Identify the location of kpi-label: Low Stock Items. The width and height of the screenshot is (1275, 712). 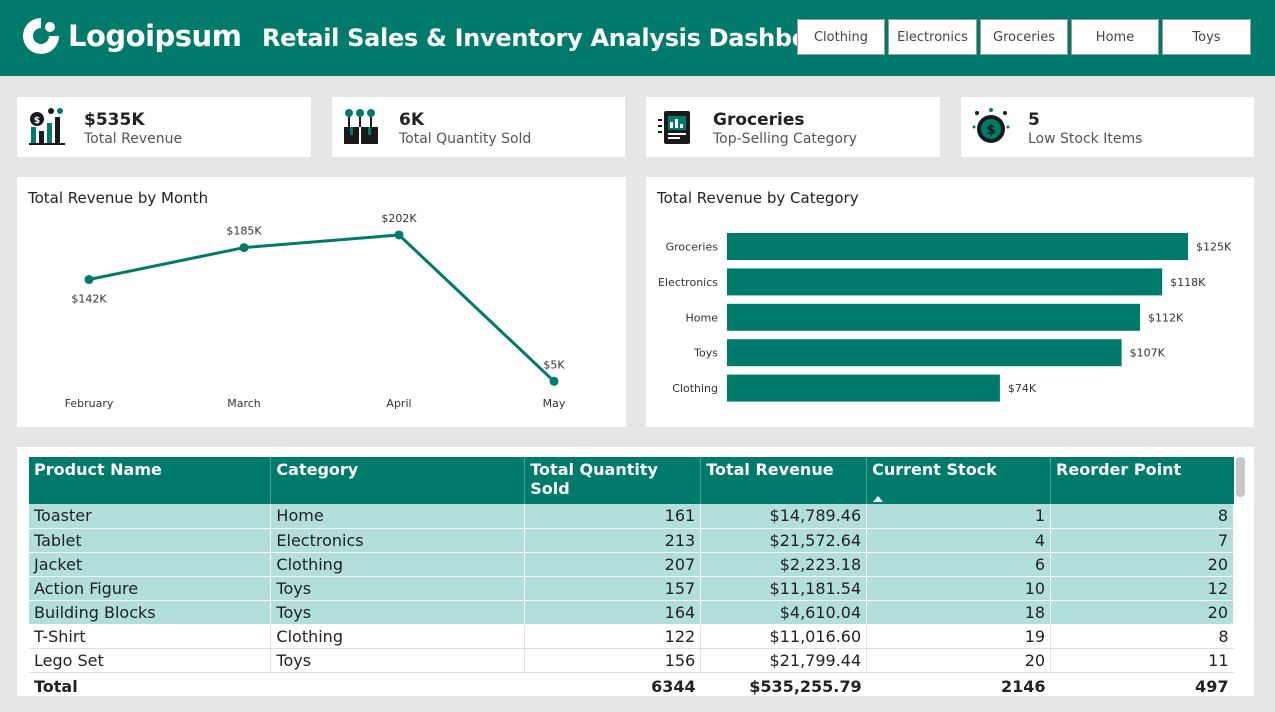
(1085, 139).